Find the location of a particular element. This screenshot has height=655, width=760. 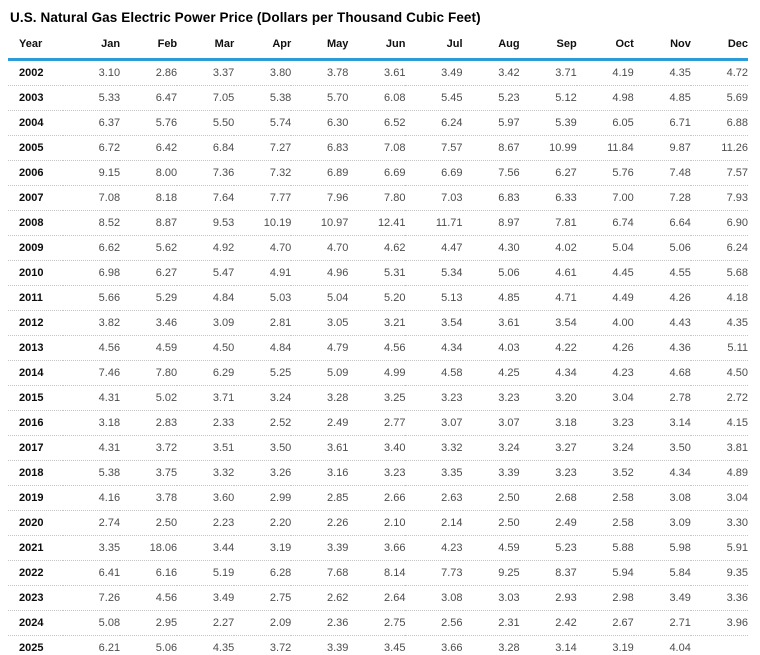

value-cell: 4.58 is located at coordinates (434, 373).